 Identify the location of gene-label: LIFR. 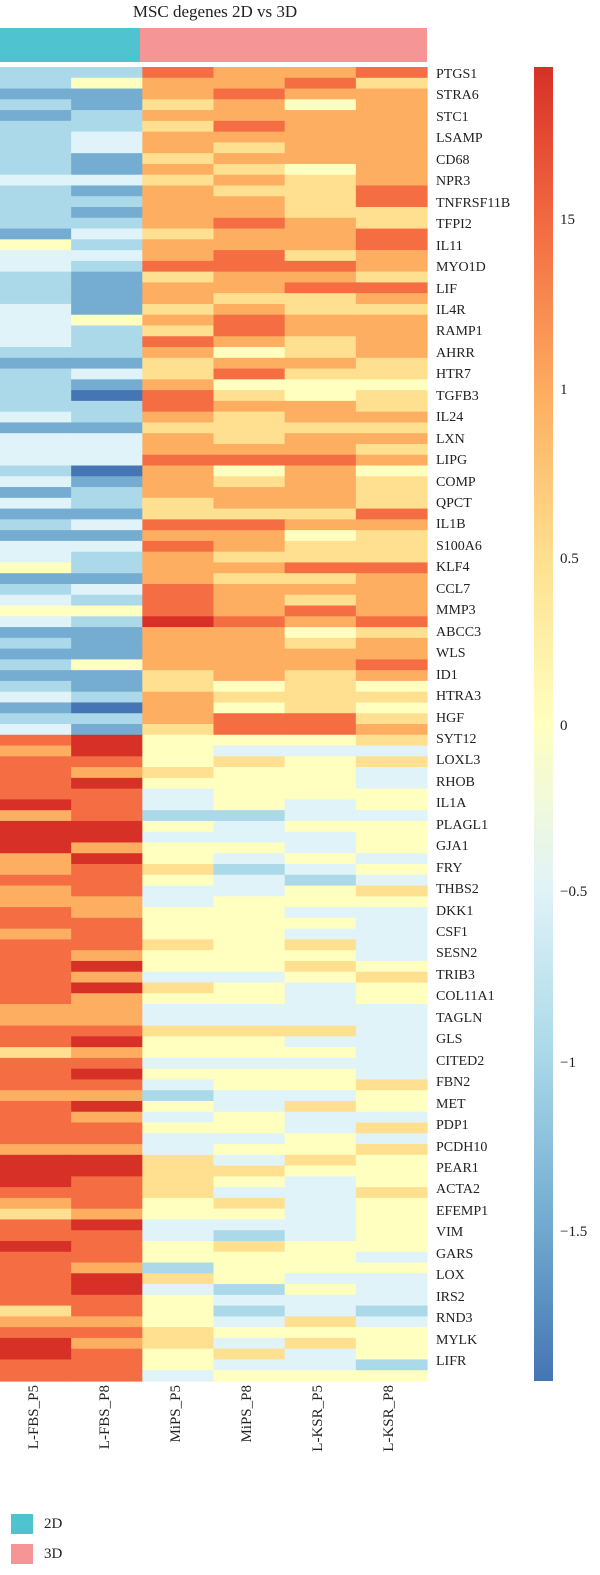
(451, 1361).